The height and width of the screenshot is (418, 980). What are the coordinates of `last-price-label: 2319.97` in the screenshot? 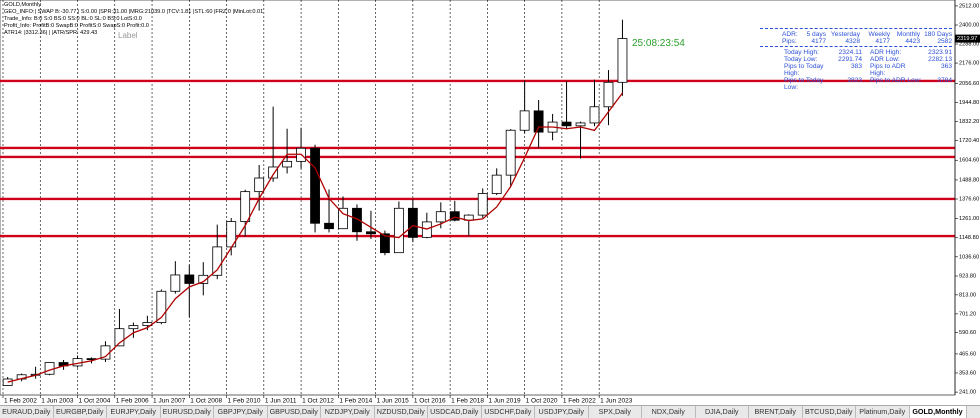 It's located at (967, 39).